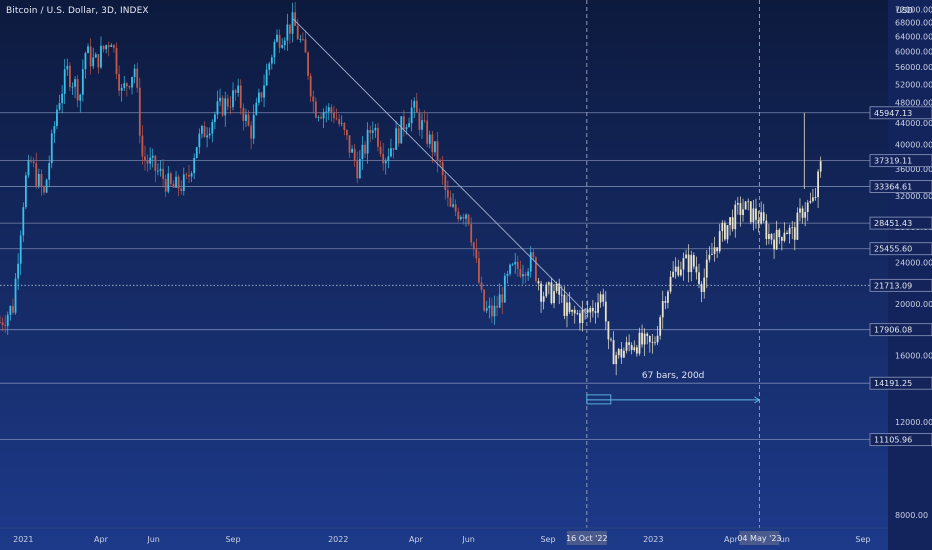 Image resolution: width=932 pixels, height=550 pixels. What do you see at coordinates (586, 538) in the screenshot?
I see `date-marker-tag` at bounding box center [586, 538].